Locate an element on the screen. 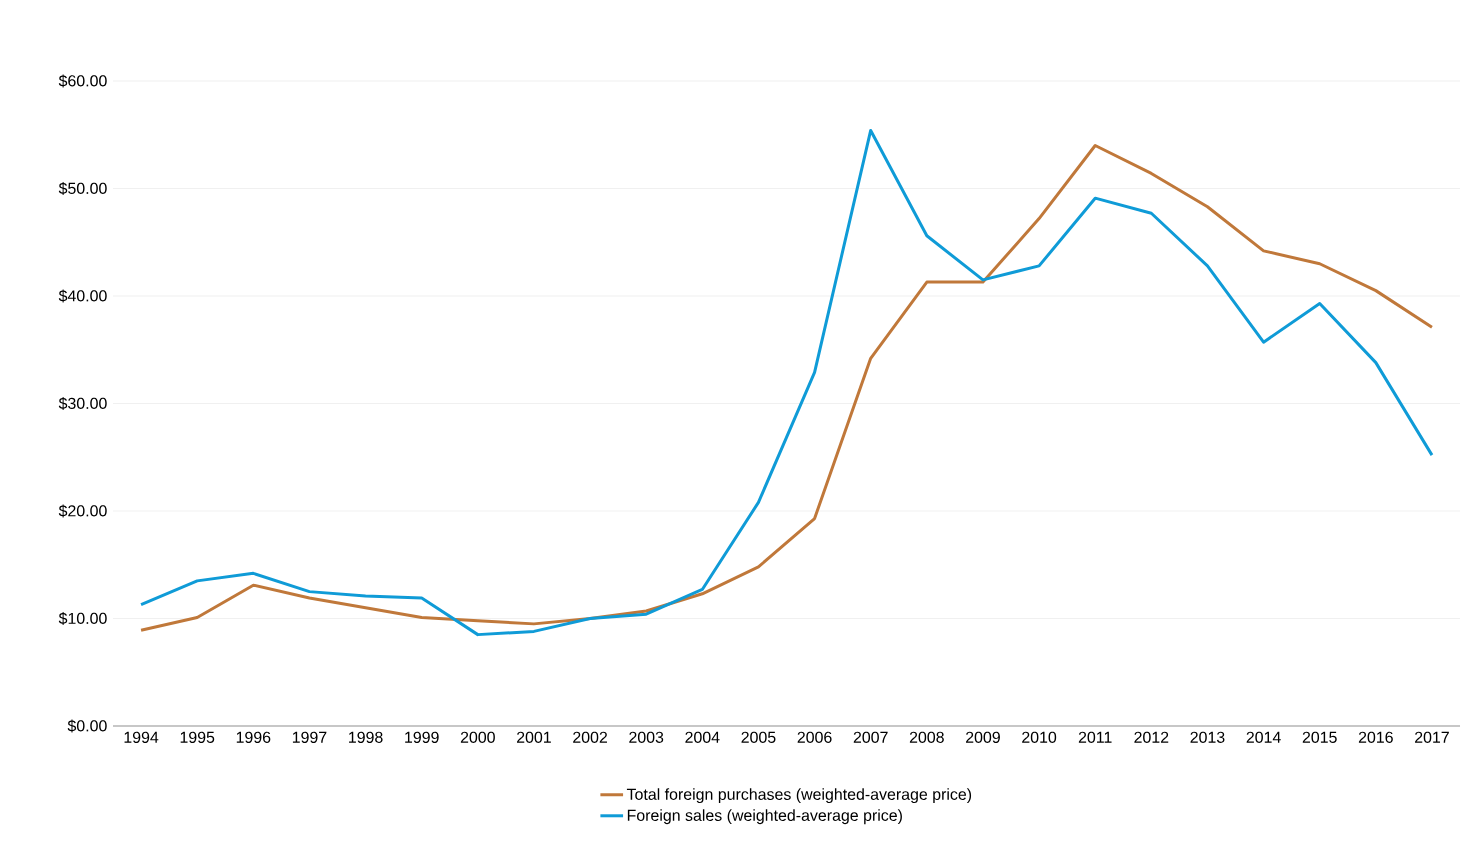 This screenshot has width=1465, height=859. y-tick-label: $40.00 is located at coordinates (82, 296).